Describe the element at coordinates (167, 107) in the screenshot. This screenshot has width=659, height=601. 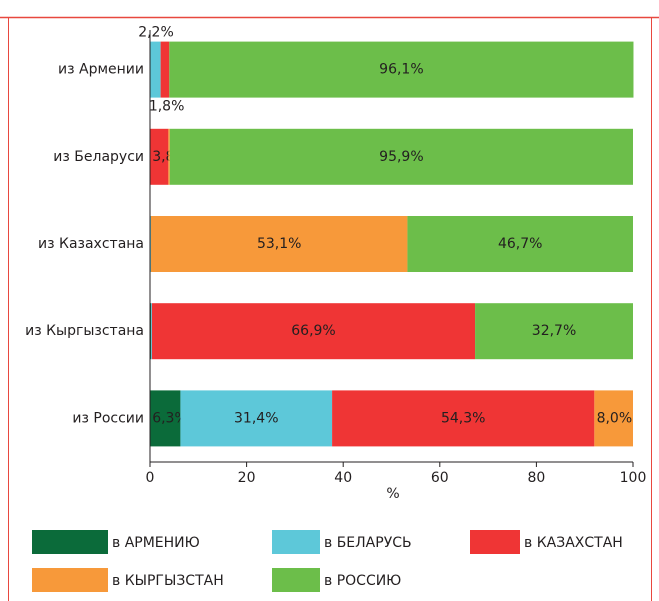
I see `value-label: 1,8%` at that location.